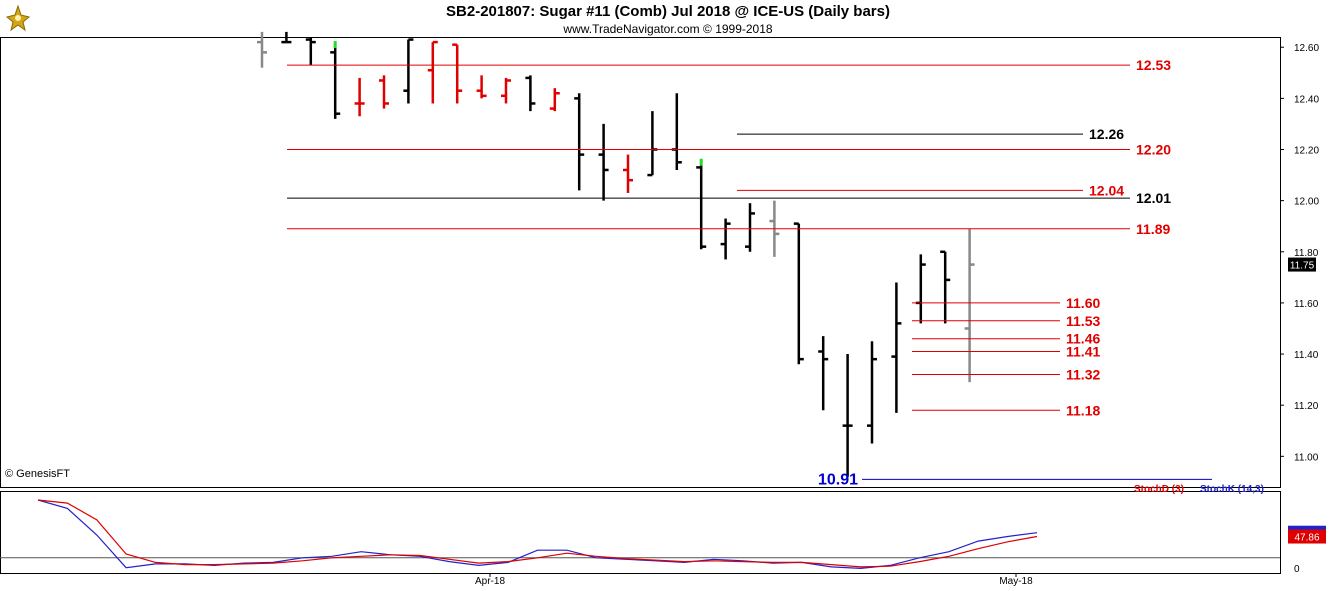 The image size is (1336, 591). What do you see at coordinates (1306, 202) in the screenshot?
I see `price-y-tick-label: 12.00` at bounding box center [1306, 202].